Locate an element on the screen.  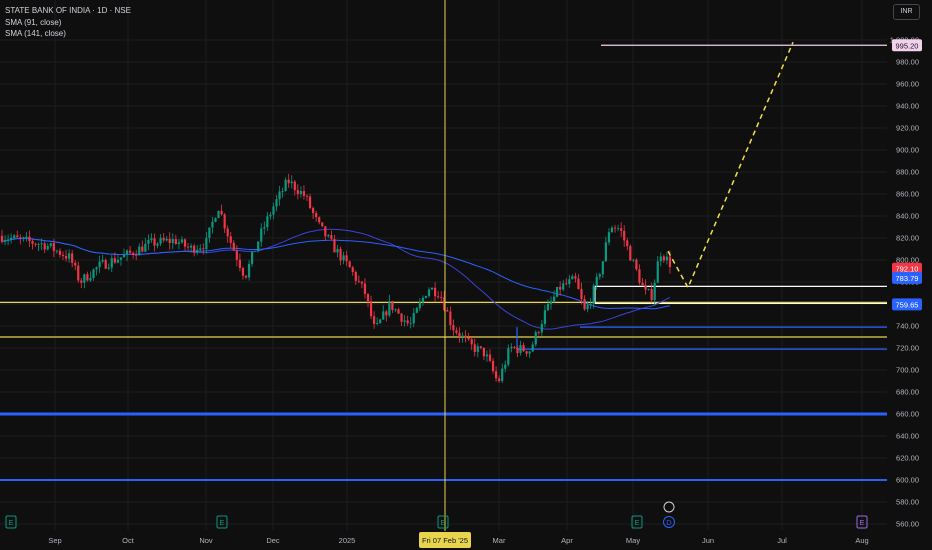
price-label-text: 792.10 is located at coordinates (907, 269).